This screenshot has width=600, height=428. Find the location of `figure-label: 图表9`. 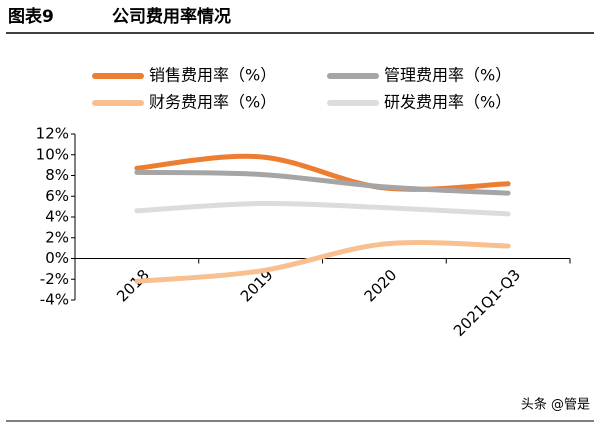

figure-label: 图表9 is located at coordinates (31, 16).